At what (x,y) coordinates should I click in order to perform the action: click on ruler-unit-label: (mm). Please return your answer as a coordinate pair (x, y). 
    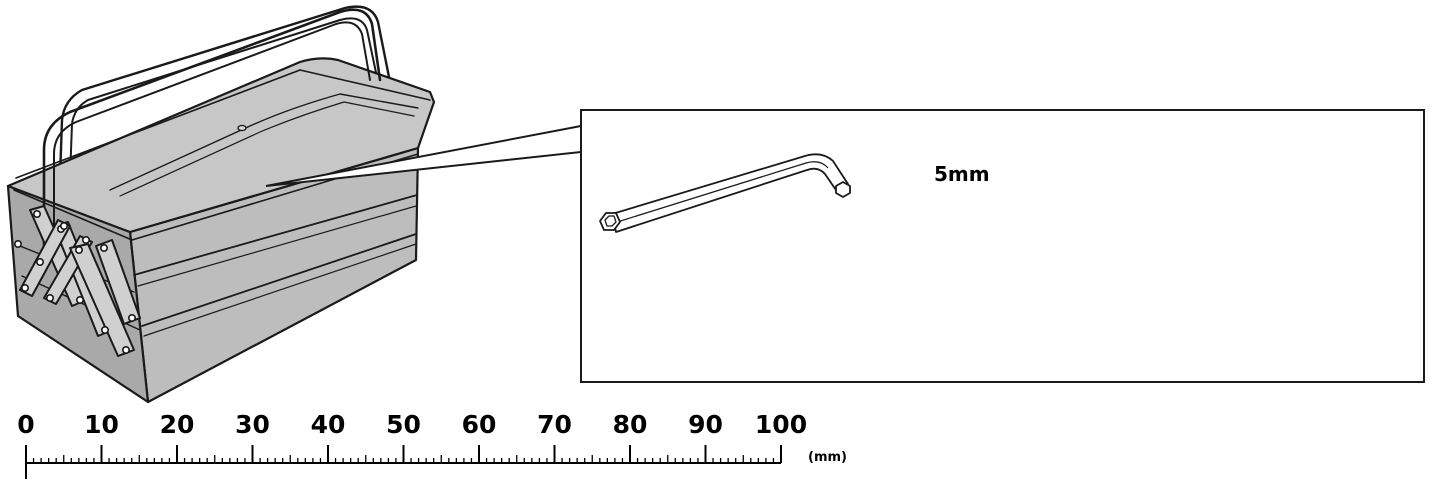
    Looking at the image, I should click on (827, 457).